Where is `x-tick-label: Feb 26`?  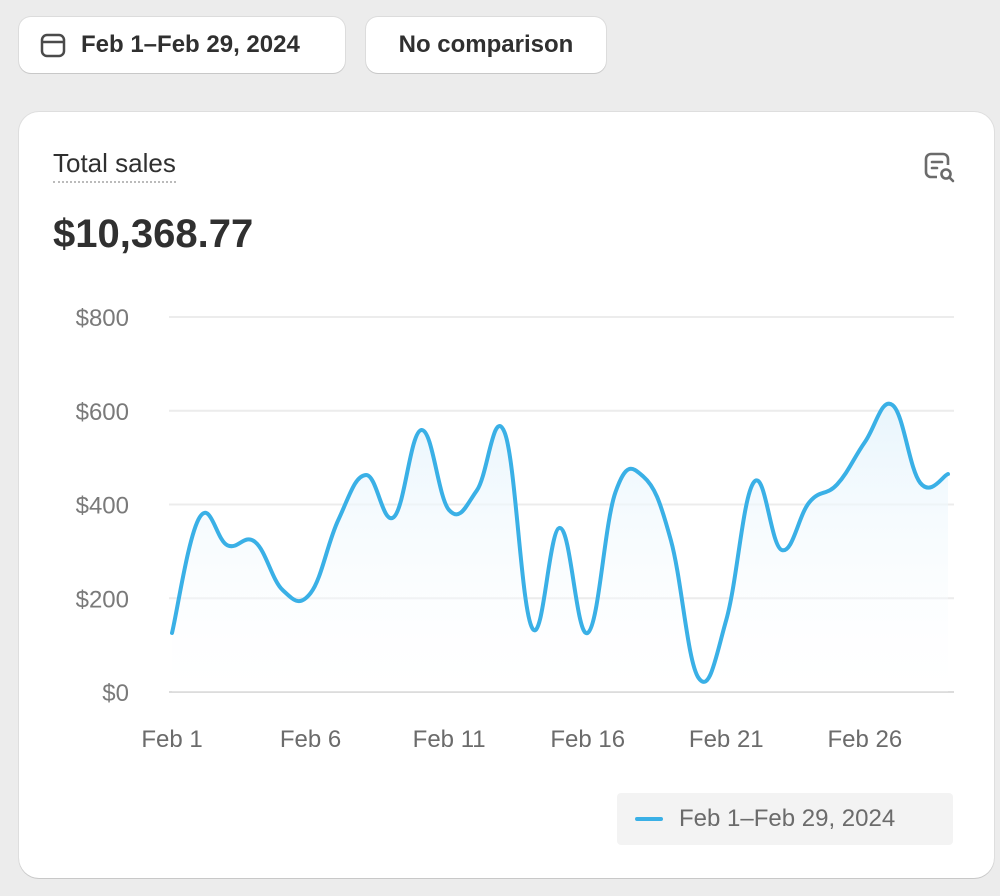
x-tick-label: Feb 26 is located at coordinates (864, 739).